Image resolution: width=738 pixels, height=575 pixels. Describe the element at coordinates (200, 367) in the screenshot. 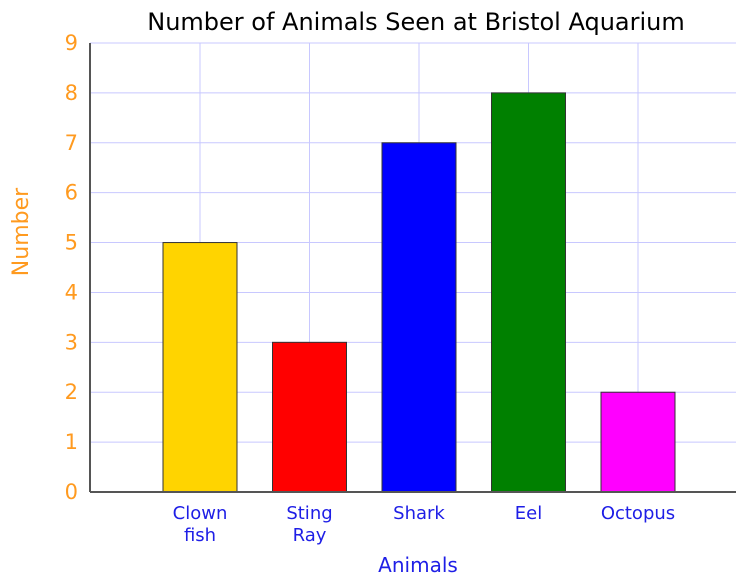

I see `bar-clown-fish` at that location.